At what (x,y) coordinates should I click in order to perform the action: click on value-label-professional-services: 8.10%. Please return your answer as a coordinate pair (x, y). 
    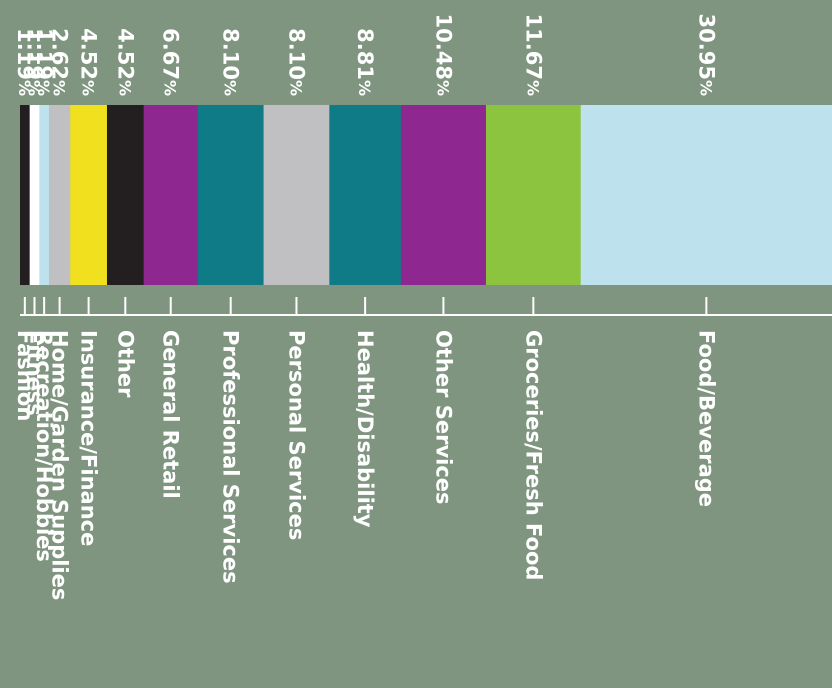
    Looking at the image, I should click on (231, 62).